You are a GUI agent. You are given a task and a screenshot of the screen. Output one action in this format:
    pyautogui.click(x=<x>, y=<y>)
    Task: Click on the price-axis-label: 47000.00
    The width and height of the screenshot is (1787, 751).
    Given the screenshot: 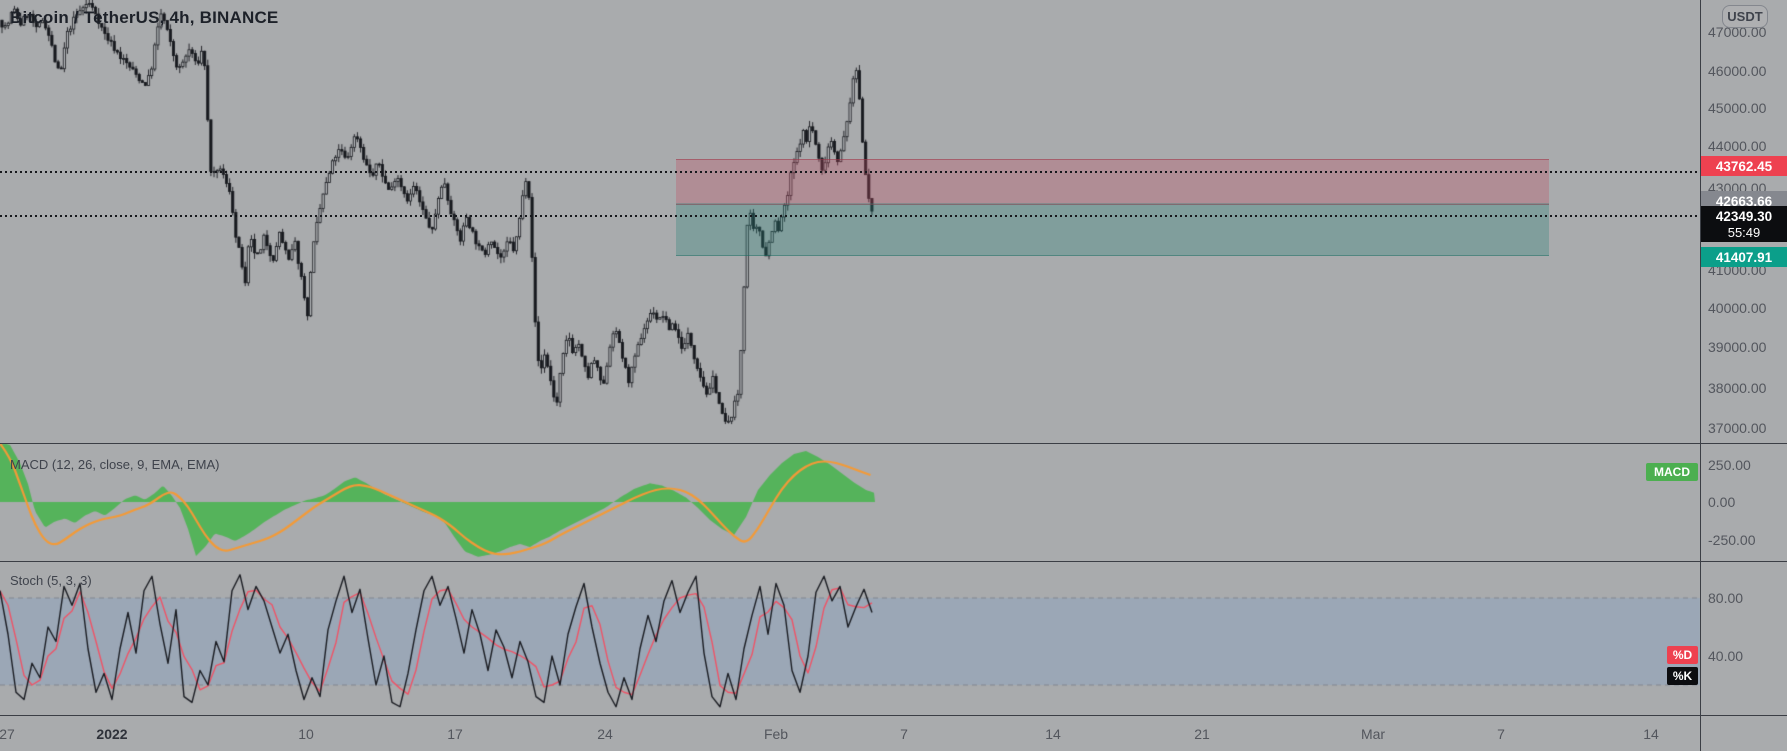 What is the action you would take?
    pyautogui.click(x=1737, y=32)
    